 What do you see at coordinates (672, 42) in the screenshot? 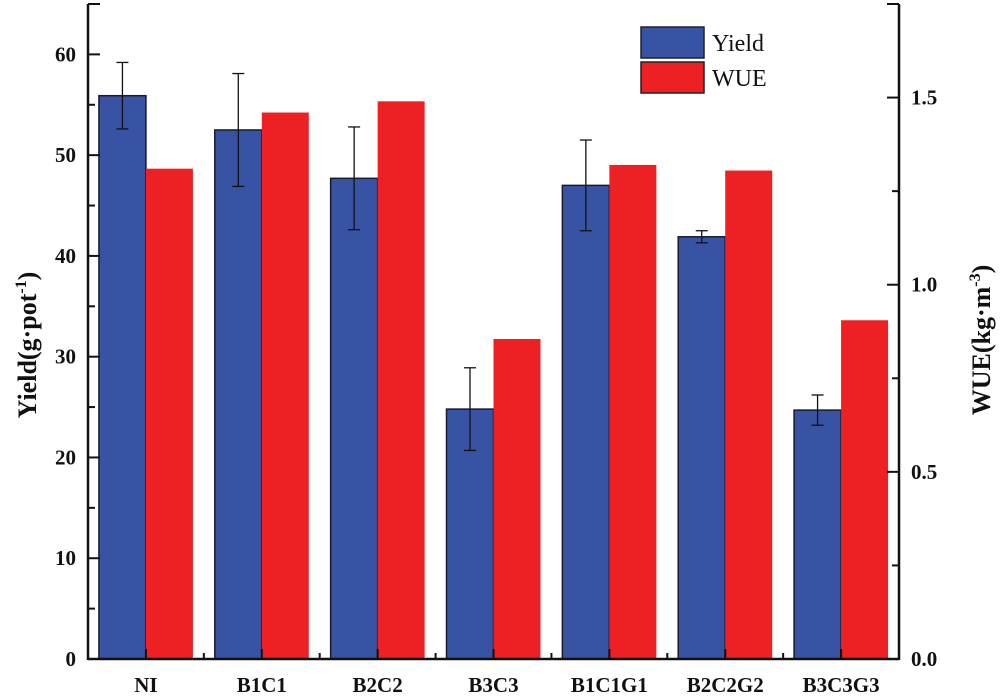
I see `legend-swatch-yield` at bounding box center [672, 42].